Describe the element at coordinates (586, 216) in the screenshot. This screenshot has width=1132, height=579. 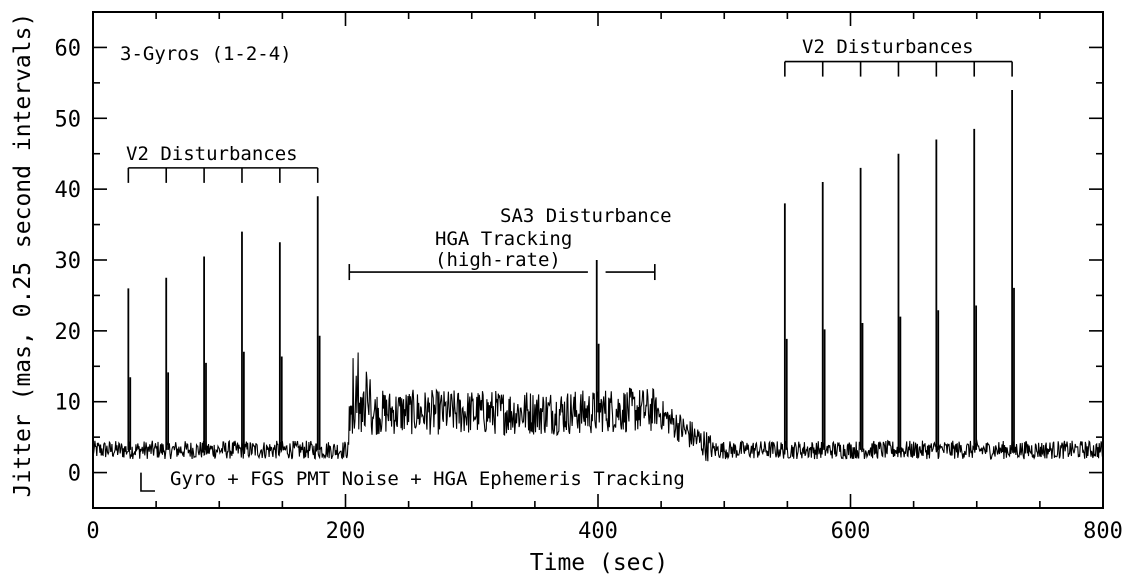
I see `annotation-sa3: SA3 Disturbance` at that location.